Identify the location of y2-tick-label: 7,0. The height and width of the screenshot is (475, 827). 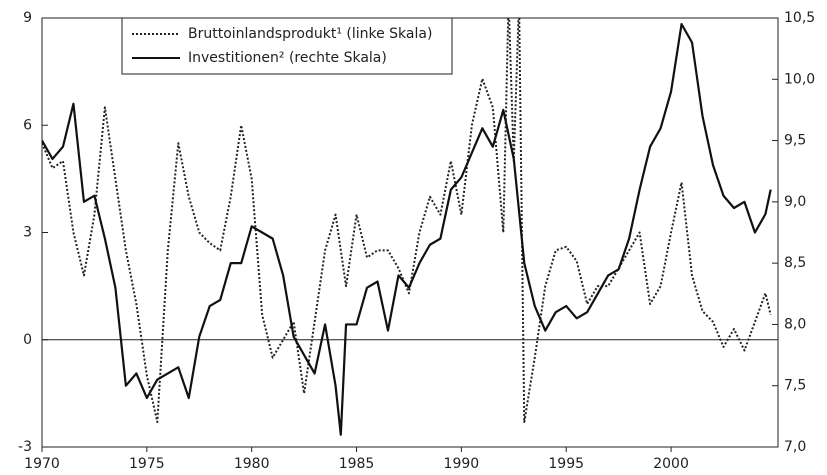
(795, 447).